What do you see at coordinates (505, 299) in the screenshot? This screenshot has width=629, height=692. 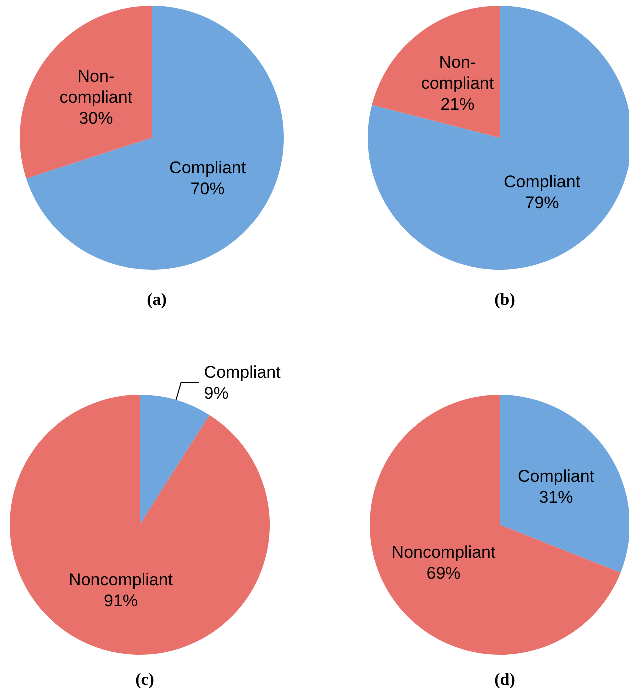 I see `text: (b)` at bounding box center [505, 299].